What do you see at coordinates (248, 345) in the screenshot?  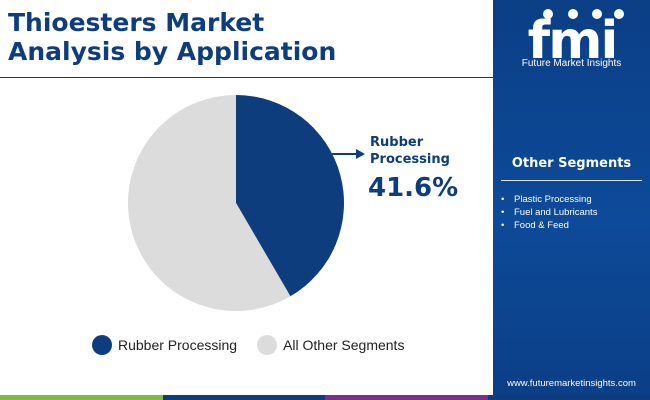 I see `chart-legend: Rubber Processing All Other Segments` at bounding box center [248, 345].